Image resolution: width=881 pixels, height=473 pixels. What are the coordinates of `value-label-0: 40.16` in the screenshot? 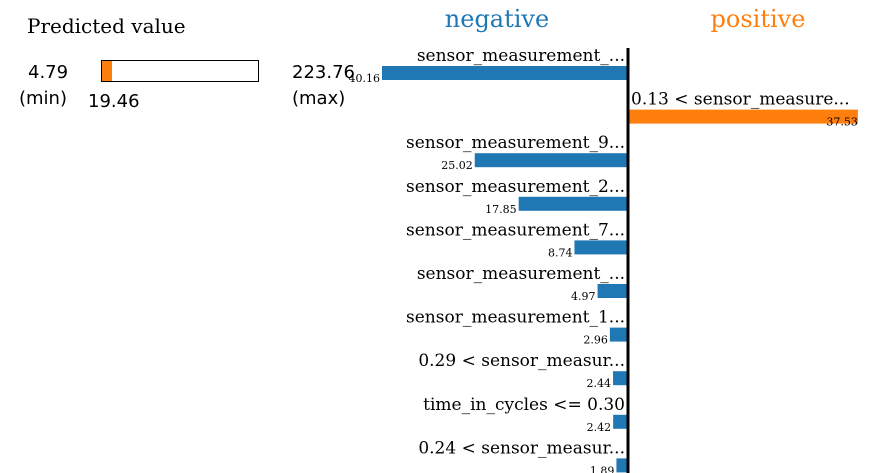 It's located at (365, 78).